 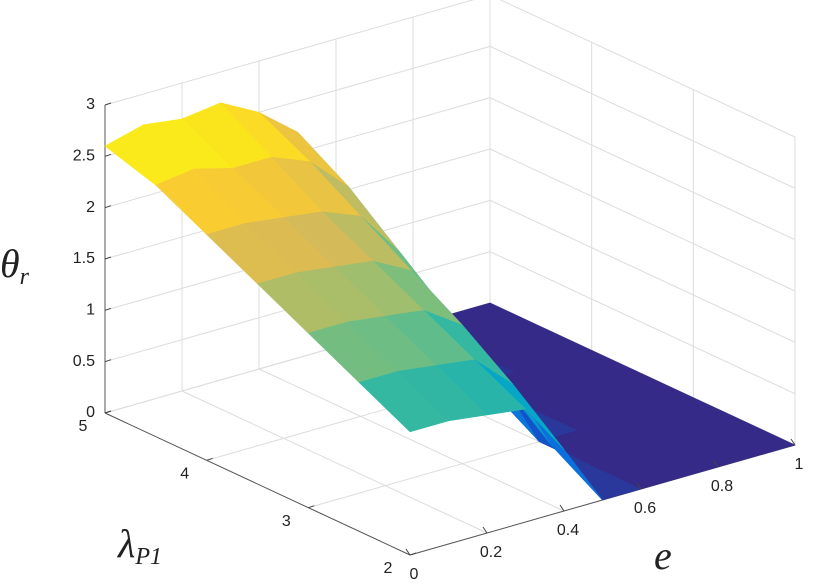 What do you see at coordinates (83, 426) in the screenshot?
I see `y-tick-label: 5` at bounding box center [83, 426].